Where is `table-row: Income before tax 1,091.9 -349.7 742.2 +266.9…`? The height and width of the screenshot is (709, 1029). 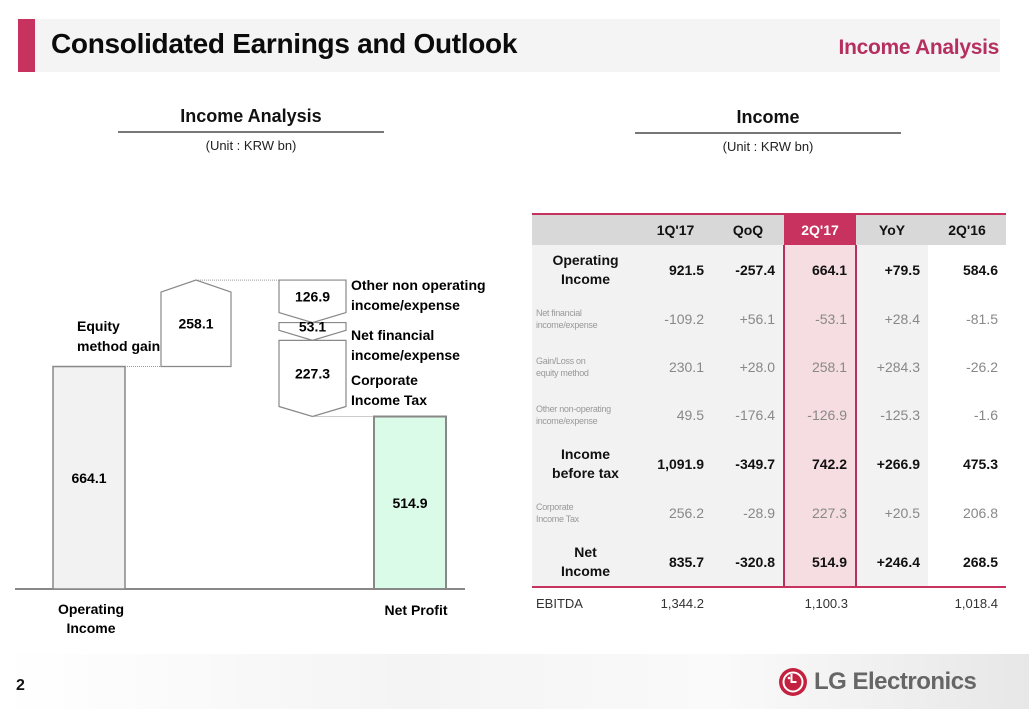
table-row: Income before tax 1,091.9 -349.7 742.2 +266.9… is located at coordinates (769, 464).